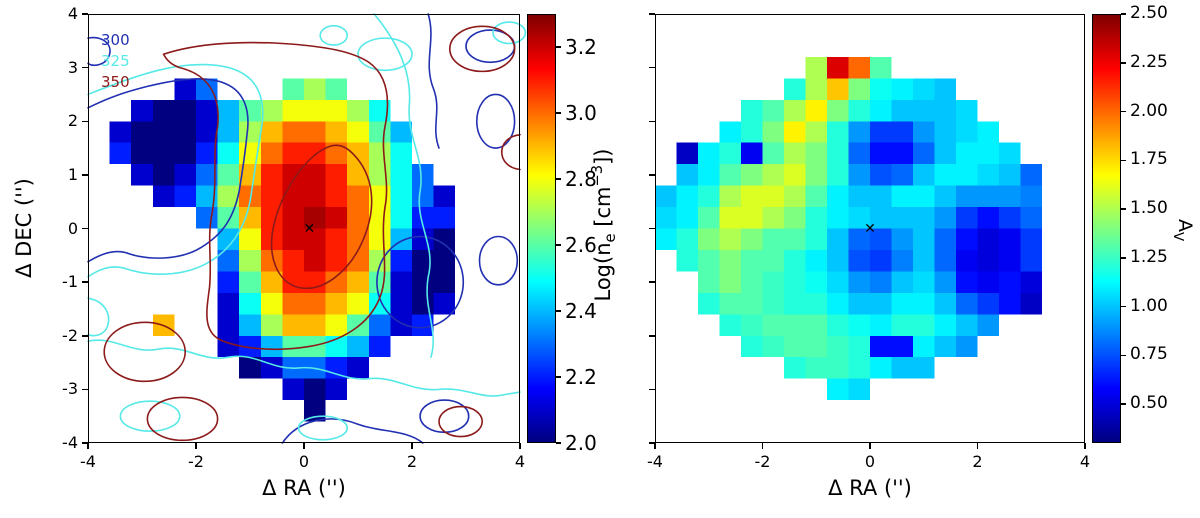 The width and height of the screenshot is (1200, 518). What do you see at coordinates (581, 377) in the screenshot?
I see `colorbar-tick-label: 2.2` at bounding box center [581, 377].